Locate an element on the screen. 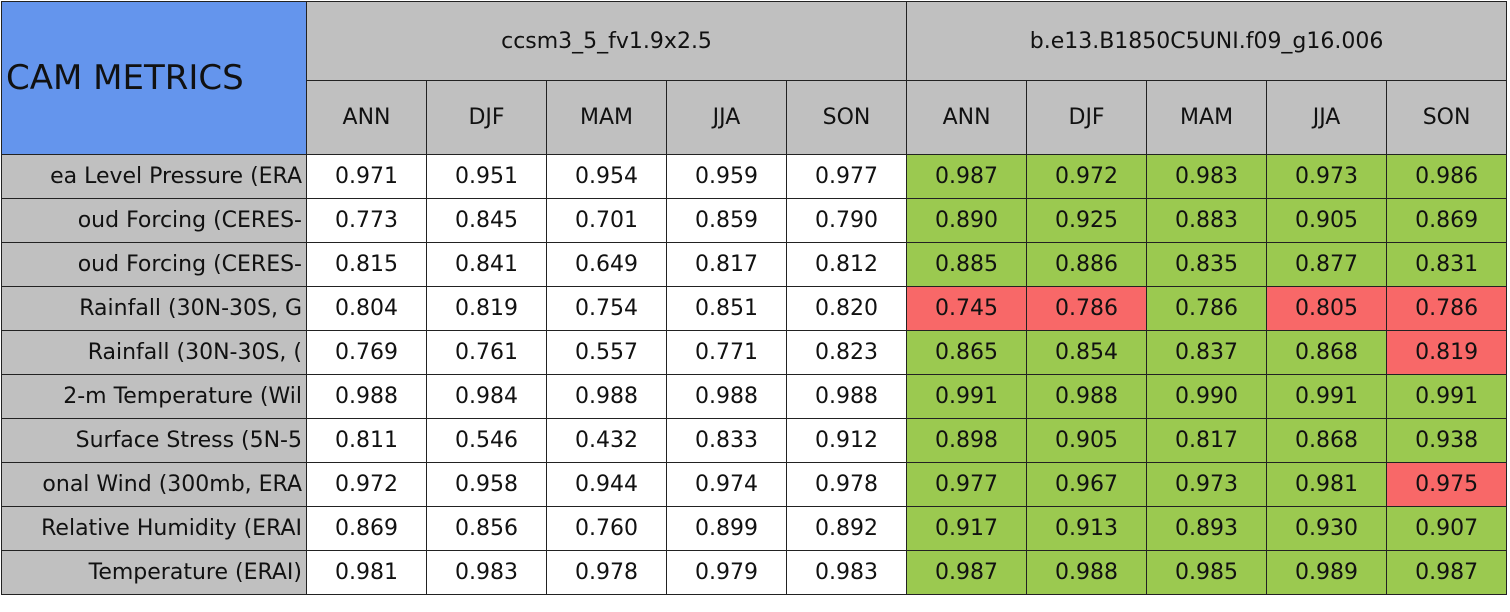 The image size is (1510, 612). metric-value: 0.971 is located at coordinates (366, 176).